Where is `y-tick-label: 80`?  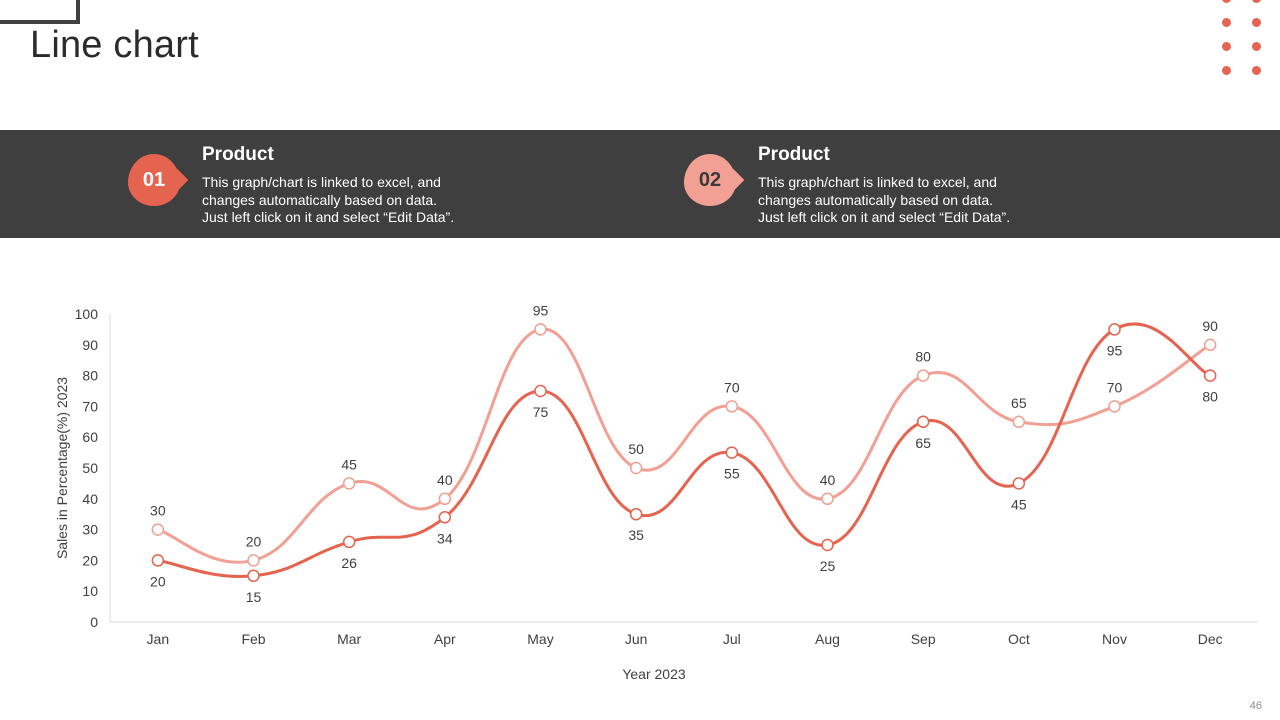
y-tick-label: 80 is located at coordinates (90, 376).